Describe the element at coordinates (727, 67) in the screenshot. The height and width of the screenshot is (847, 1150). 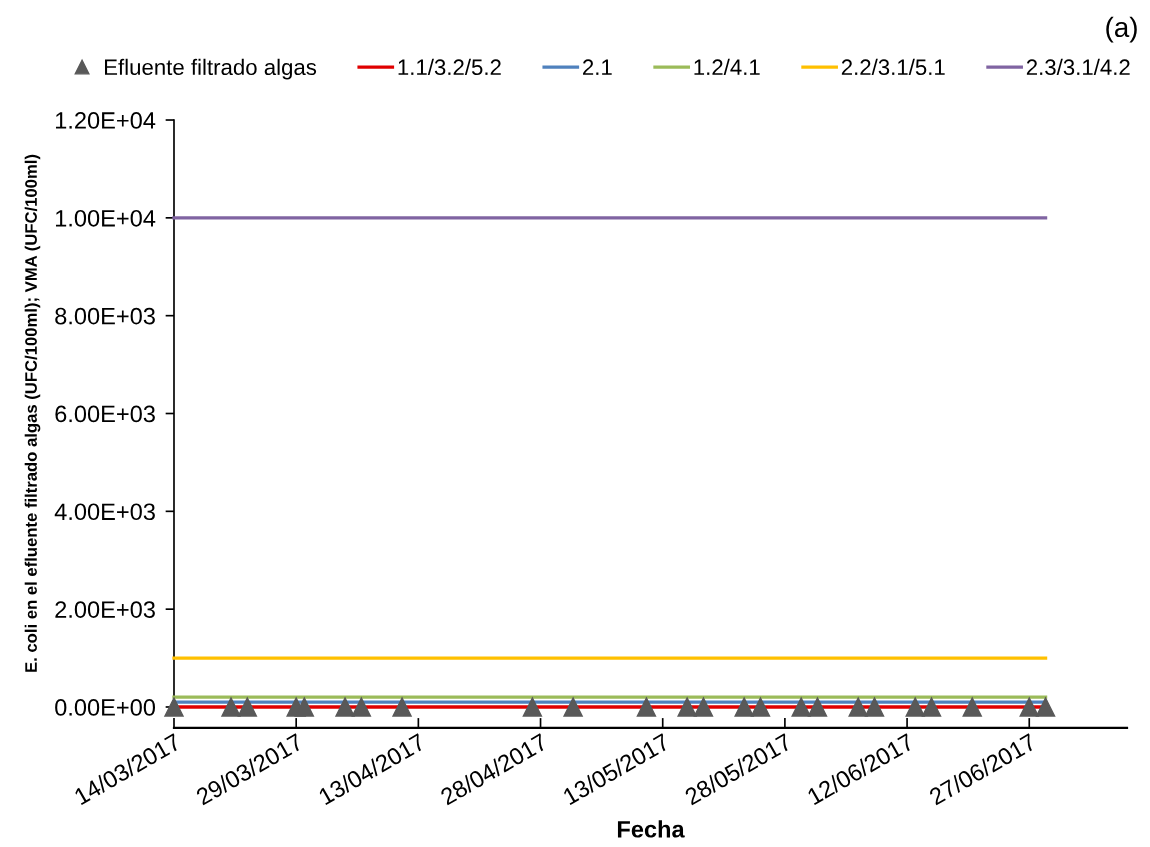
I see `legend-label: 1.2/4.1` at that location.